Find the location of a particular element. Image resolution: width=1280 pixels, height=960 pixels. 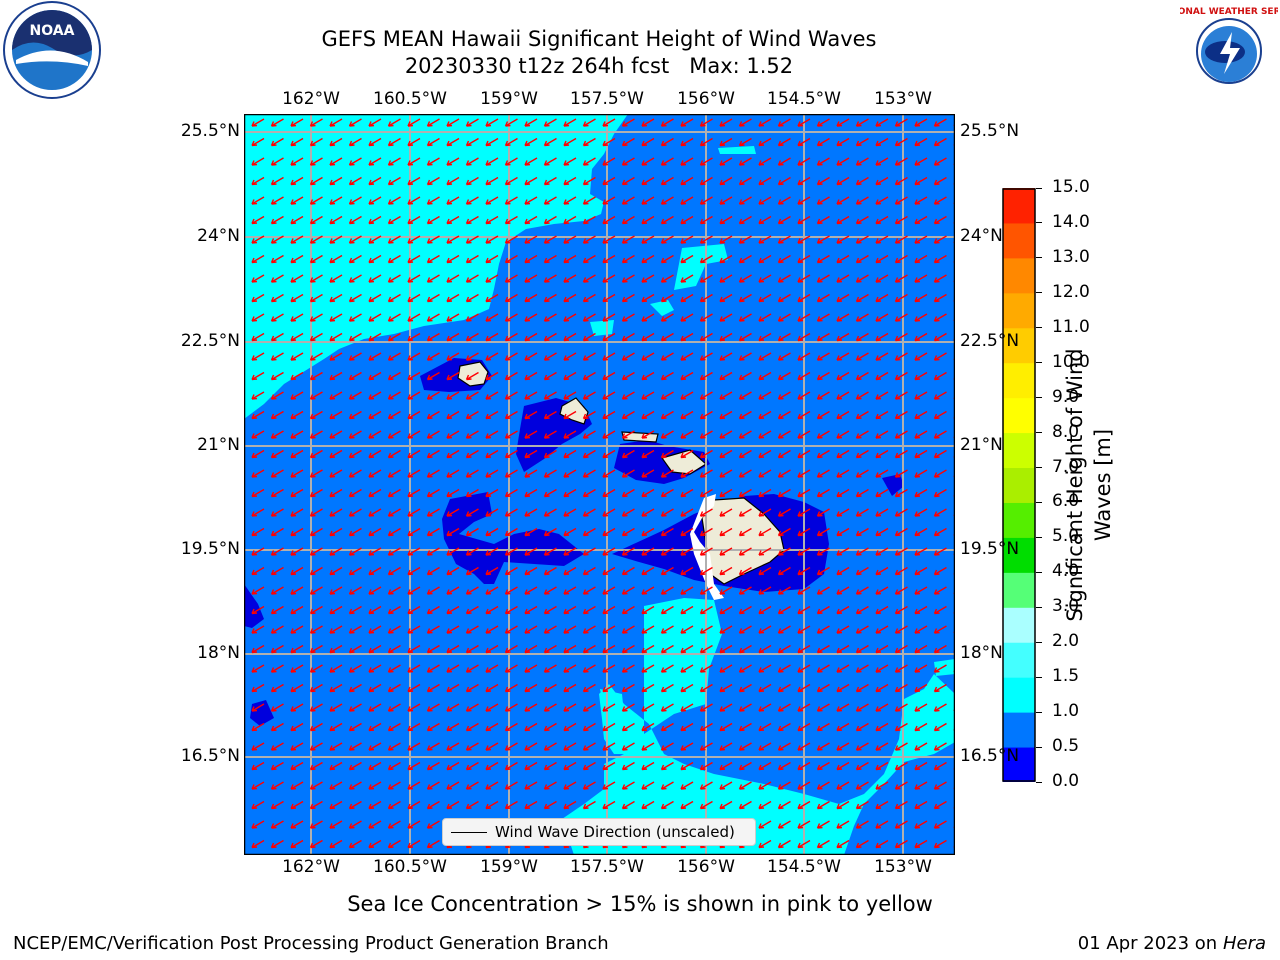

island-maui is located at coordinates (684, 462).